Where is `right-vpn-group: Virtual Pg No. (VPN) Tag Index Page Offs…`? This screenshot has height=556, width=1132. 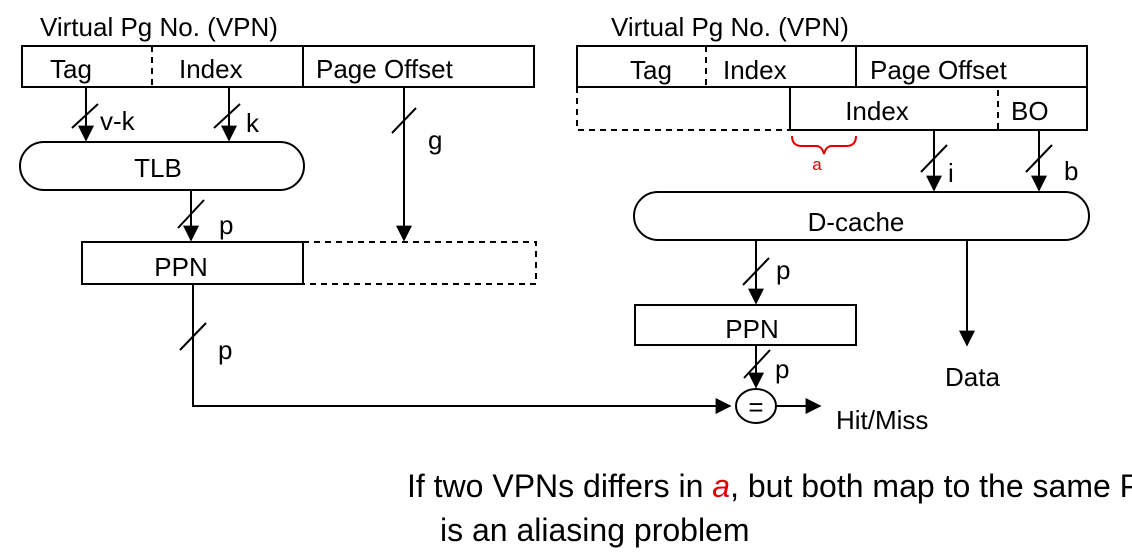
right-vpn-group: Virtual Pg No. (VPN) Tag Index Page Offs… is located at coordinates (832, 50).